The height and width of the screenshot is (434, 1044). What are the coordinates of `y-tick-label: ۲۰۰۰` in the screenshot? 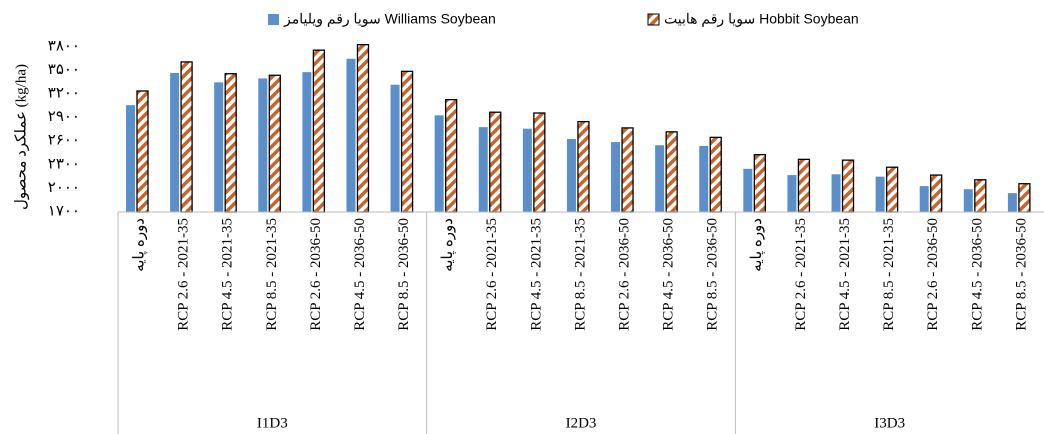 It's located at (64, 188).